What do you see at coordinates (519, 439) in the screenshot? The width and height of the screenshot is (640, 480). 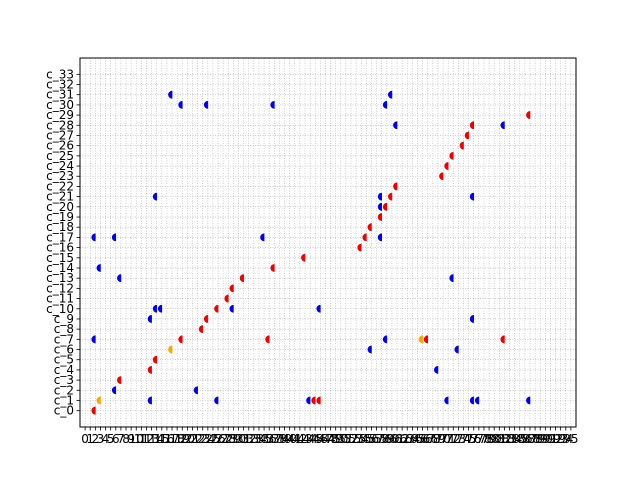 I see `x-tick-label: 85` at bounding box center [519, 439].